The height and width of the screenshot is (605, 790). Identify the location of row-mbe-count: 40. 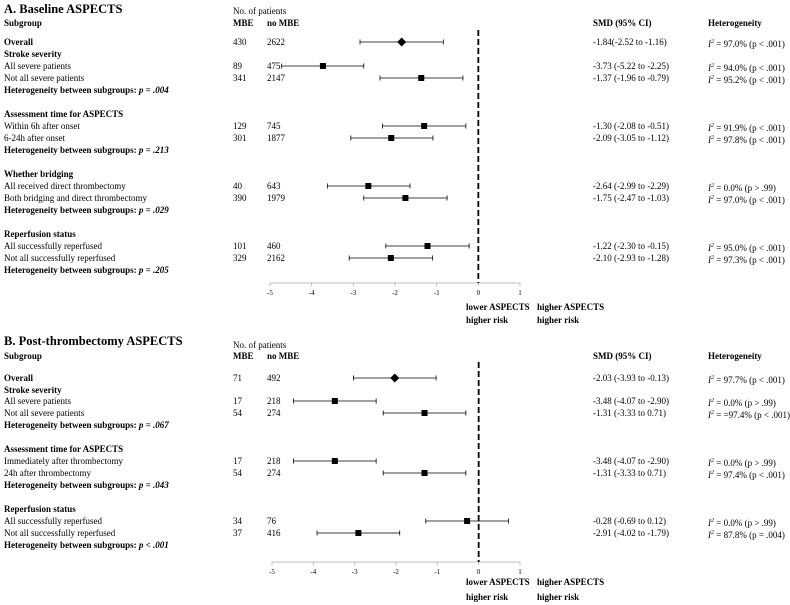
(237, 186).